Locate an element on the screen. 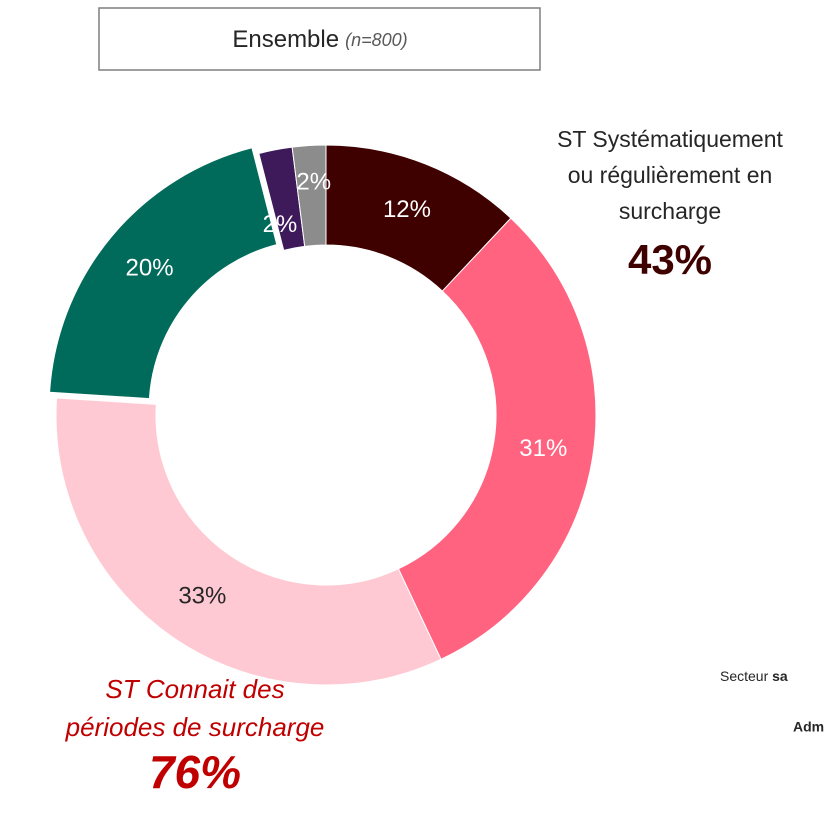 This screenshot has height=820, width=833. chart-title: Ensemble is located at coordinates (285, 39).